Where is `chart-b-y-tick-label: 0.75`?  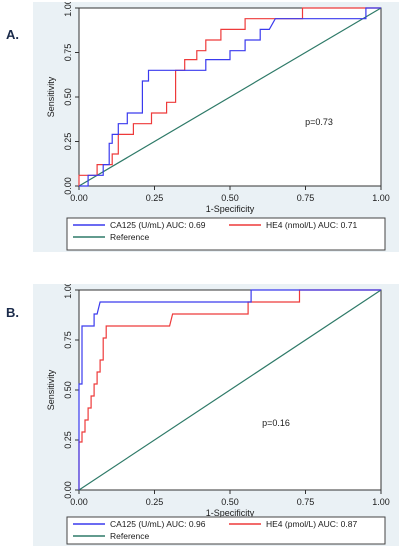
chart-b-y-tick-label: 0.75 is located at coordinates (68, 340).